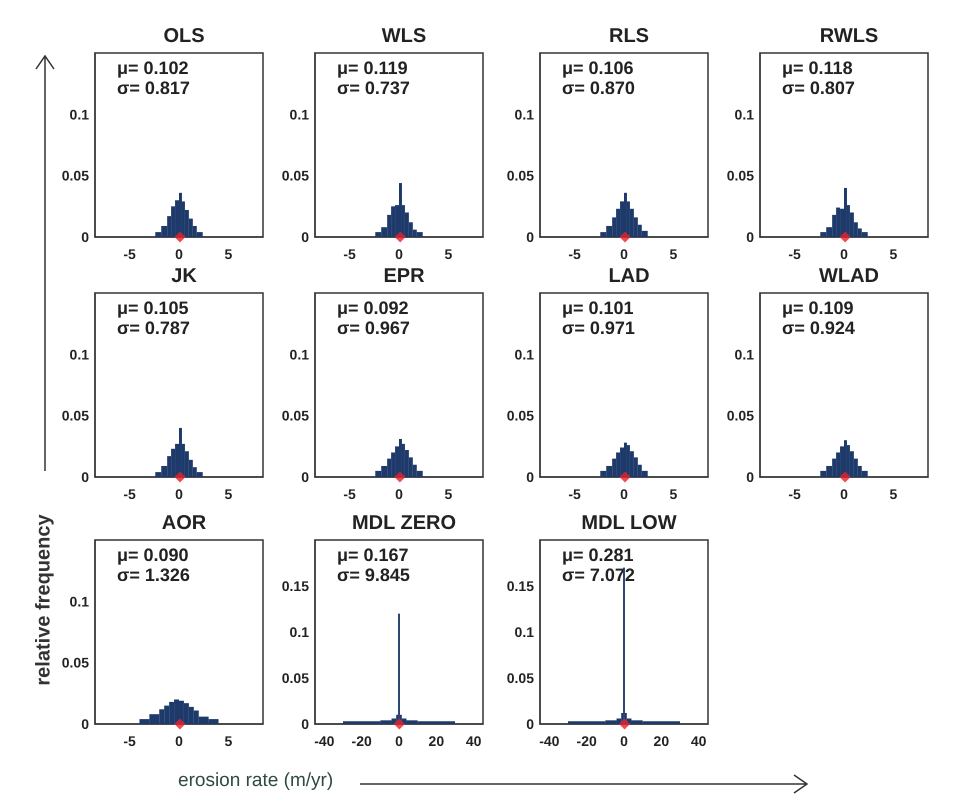  What do you see at coordinates (373, 88) in the screenshot?
I see `annotation: σ= 0.737` at bounding box center [373, 88].